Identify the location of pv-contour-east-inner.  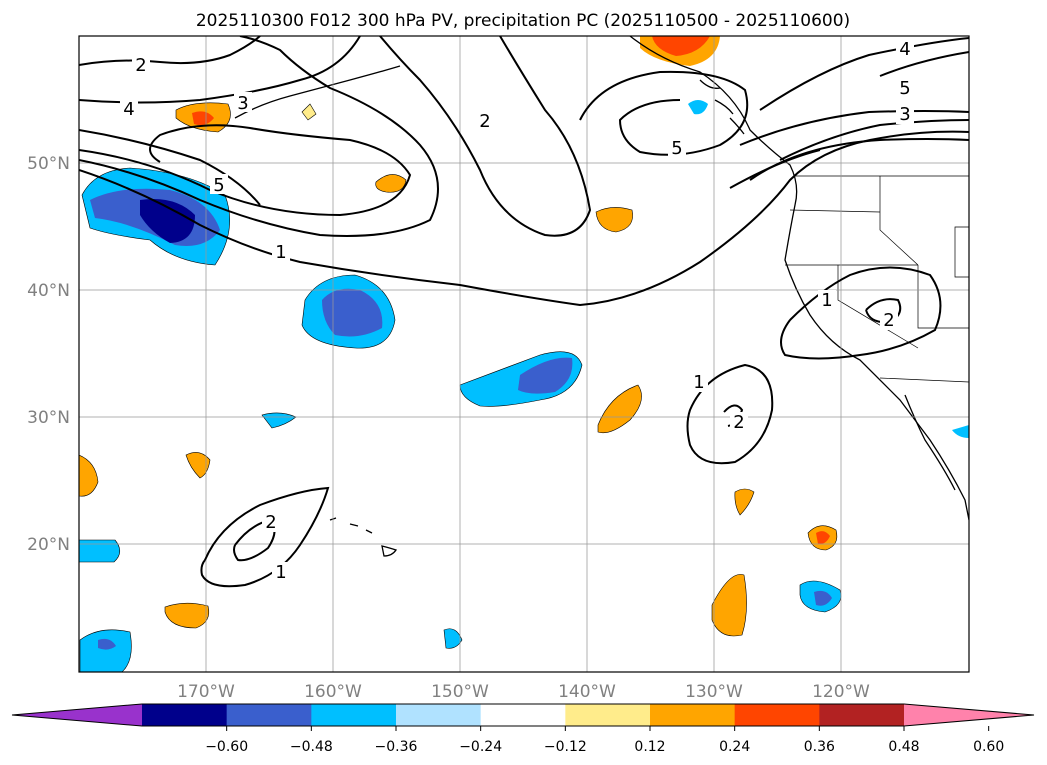
(775, 169).